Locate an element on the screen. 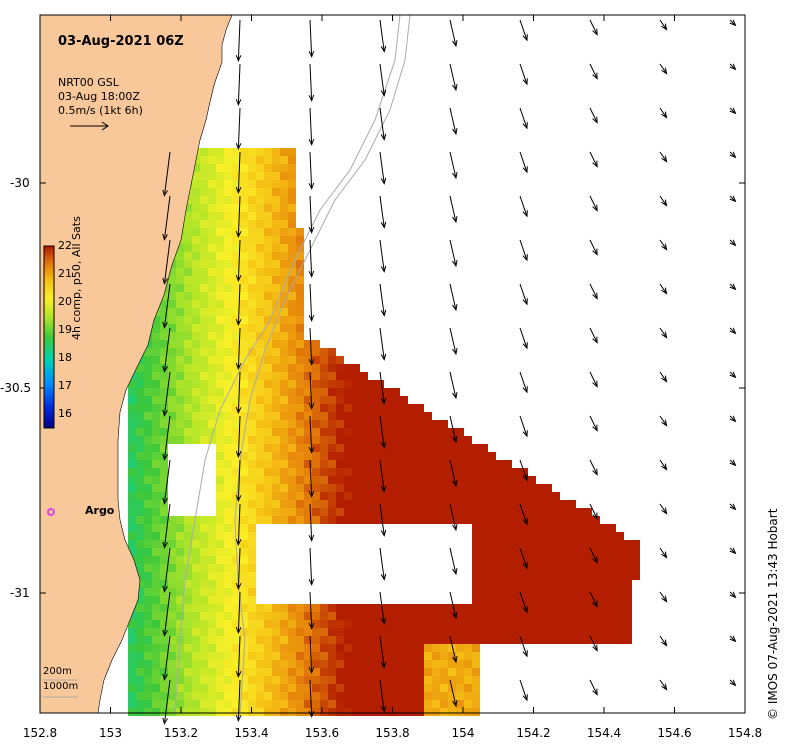 Image resolution: width=789 pixels, height=750 pixels. x-tick-label: 154.4 is located at coordinates (604, 733).